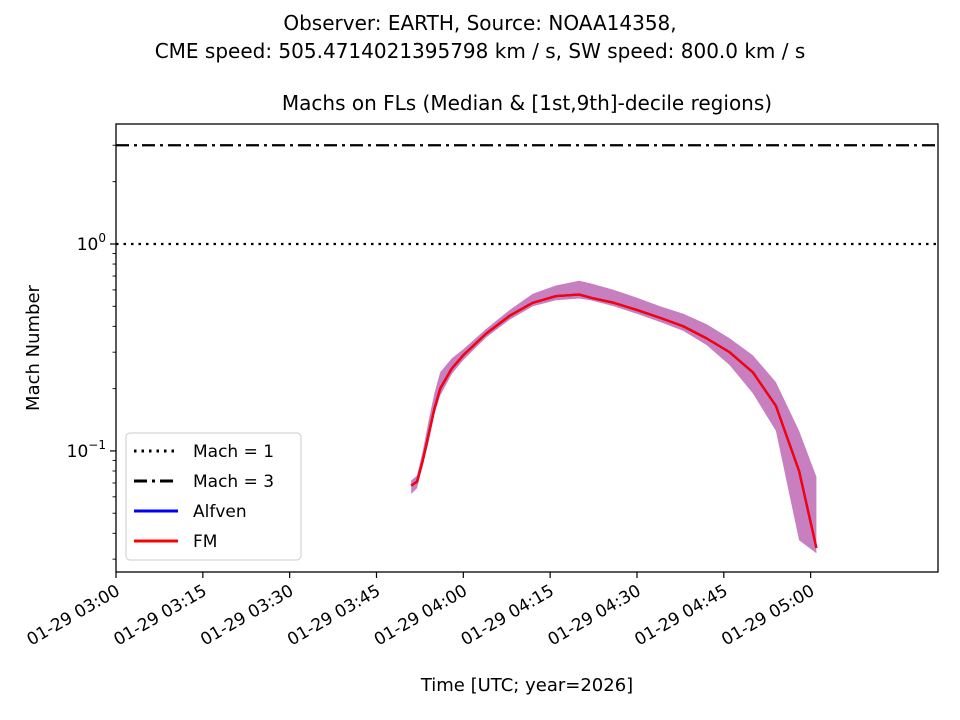 This screenshot has height=720, width=960. What do you see at coordinates (91, 352) in the screenshot?
I see `y-axis: 10⁻¹ 10⁰` at bounding box center [91, 352].